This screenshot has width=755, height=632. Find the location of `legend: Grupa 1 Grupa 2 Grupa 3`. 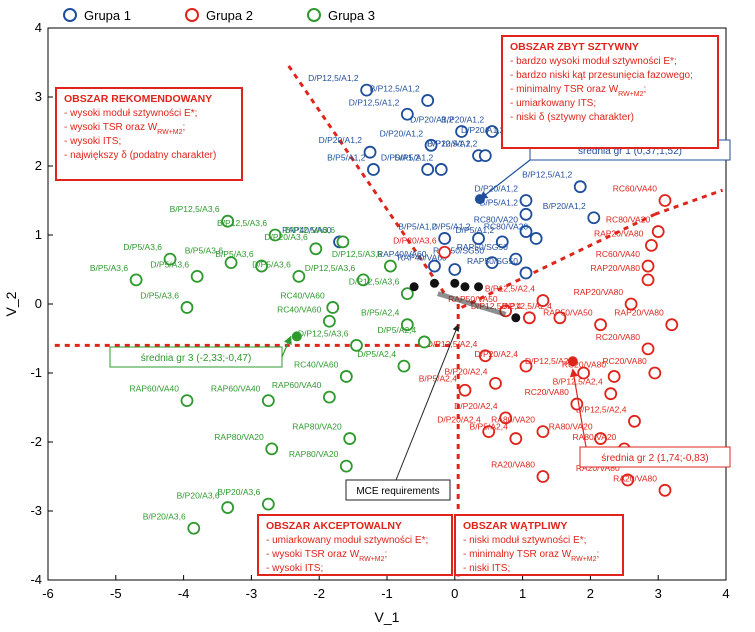

legend: Grupa 1 Grupa 2 Grupa 3 is located at coordinates (219, 15).